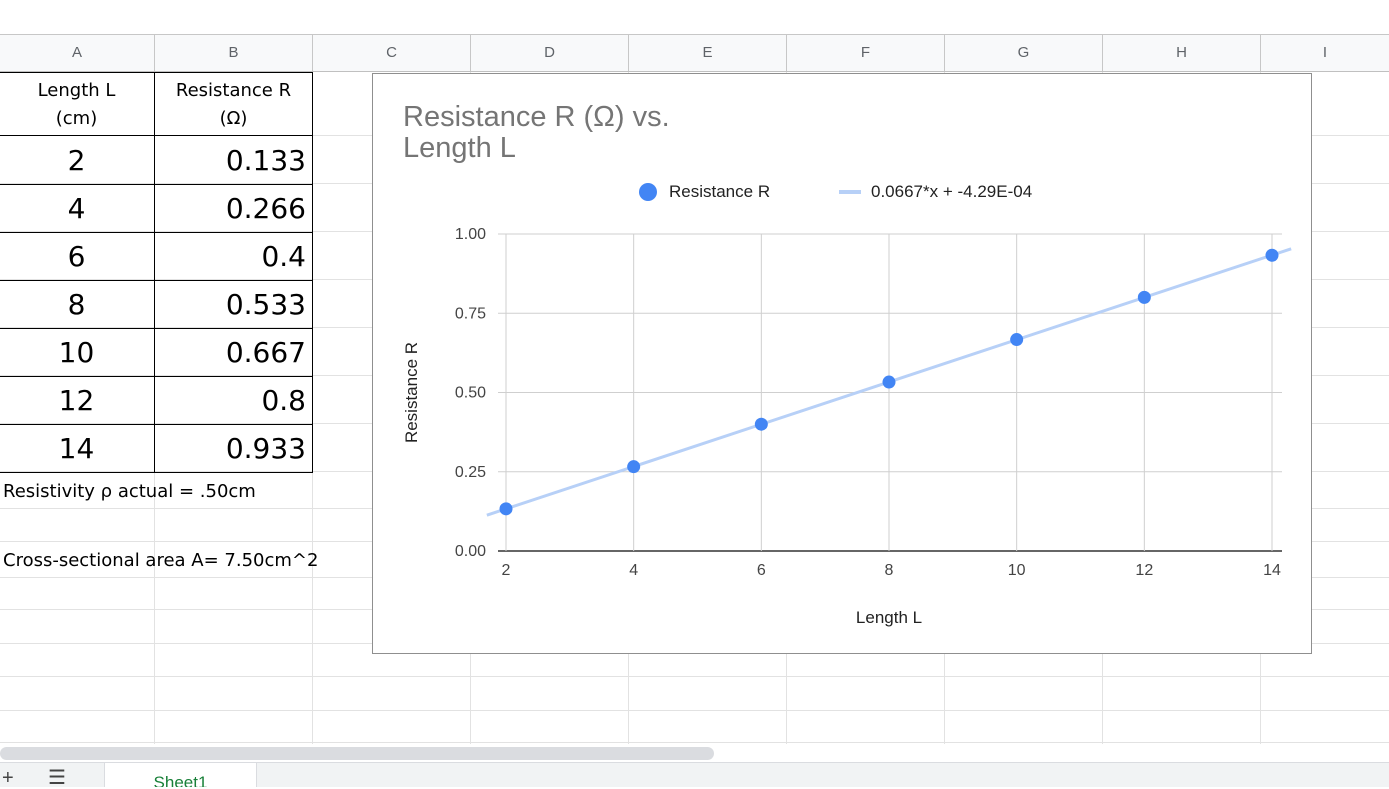 Image resolution: width=1389 pixels, height=789 pixels. Describe the element at coordinates (77, 400) in the screenshot. I see `cell-length: 12` at that location.